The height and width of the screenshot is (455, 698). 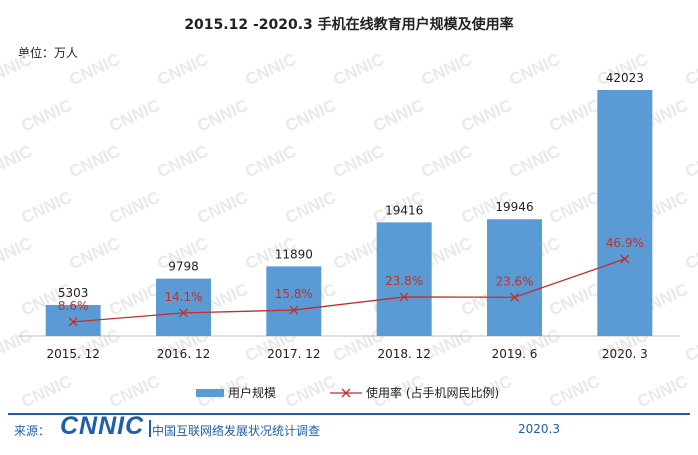 What do you see at coordinates (432, 392) in the screenshot?
I see `legend-line-label: 使用率 (占手机网民比例)` at bounding box center [432, 392].